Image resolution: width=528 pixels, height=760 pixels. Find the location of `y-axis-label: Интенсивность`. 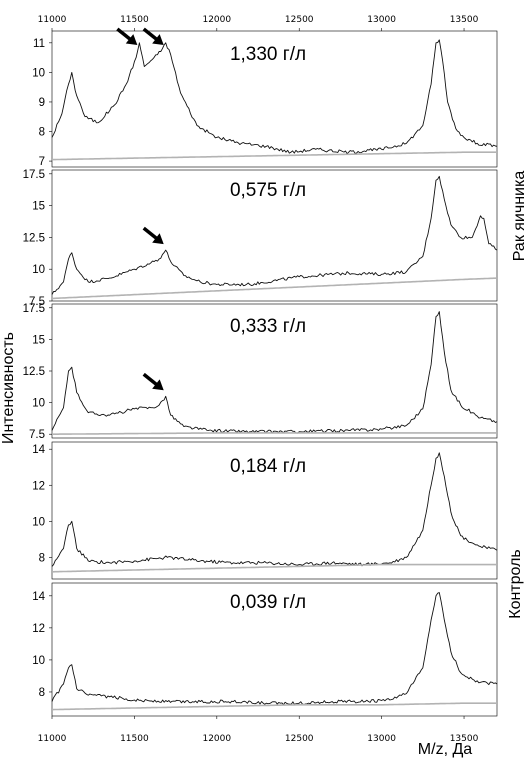

y-axis-label: Интенсивность is located at coordinates (8, 388).